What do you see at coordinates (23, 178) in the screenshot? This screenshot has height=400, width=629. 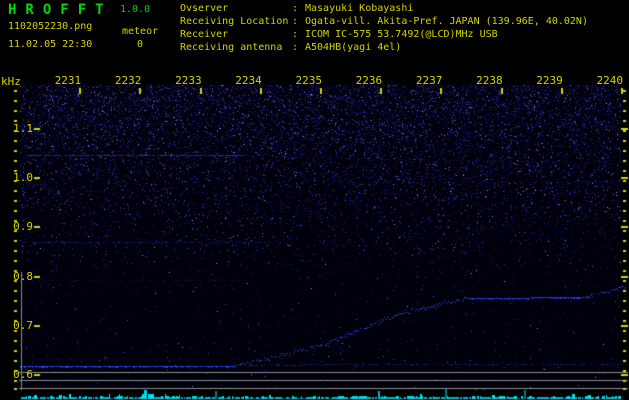 I see `freq-tick-label: 1.0` at bounding box center [23, 178].